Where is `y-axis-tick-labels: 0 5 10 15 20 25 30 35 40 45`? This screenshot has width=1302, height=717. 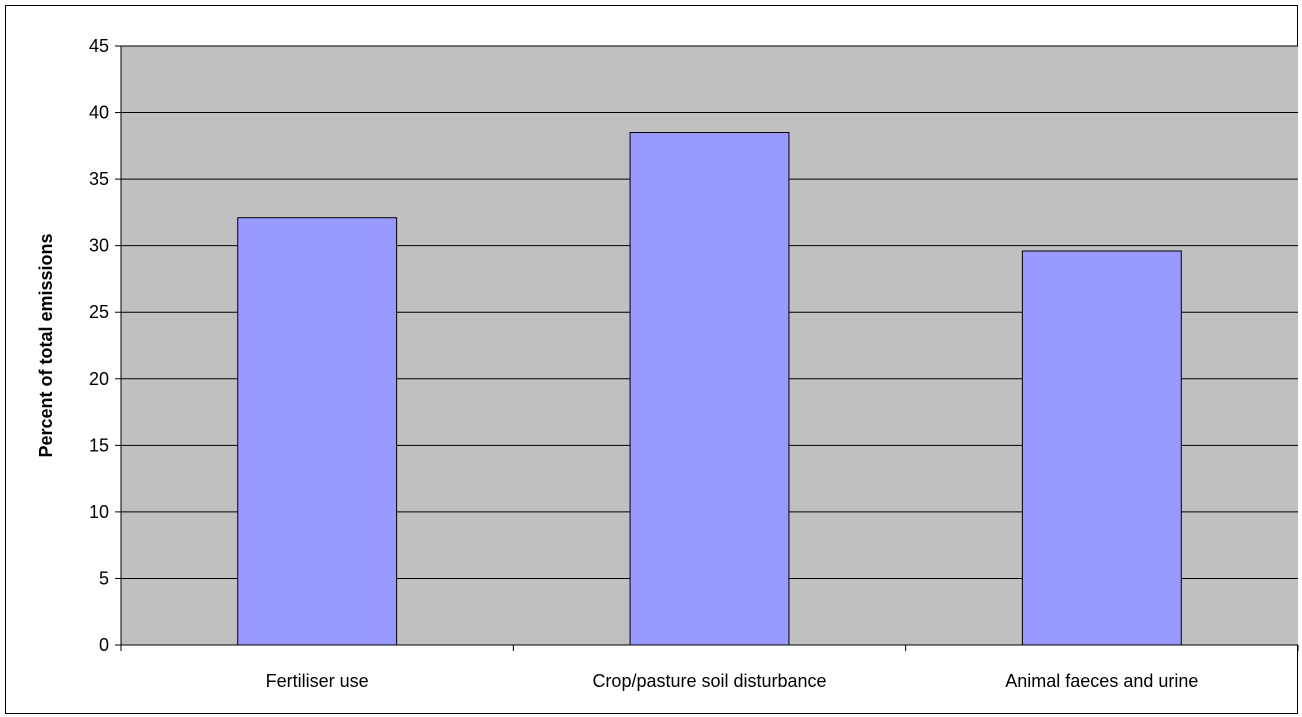 y-axis-tick-labels: 0 5 10 15 20 25 30 35 40 45 is located at coordinates (99, 345).